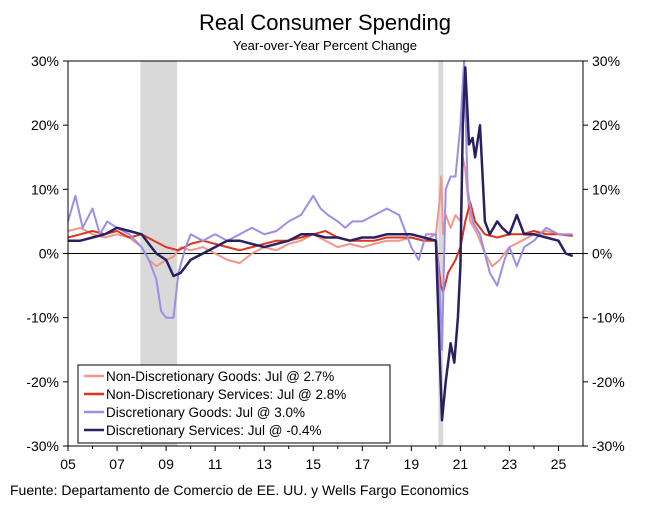 Image resolution: width=651 pixels, height=511 pixels. I want to click on chart-subtitle: Year-over-Year Percent Change, so click(325, 45).